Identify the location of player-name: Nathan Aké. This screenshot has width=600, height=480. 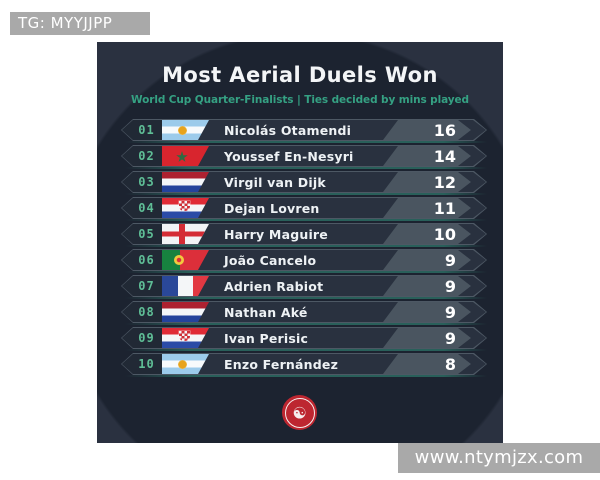
(266, 312).